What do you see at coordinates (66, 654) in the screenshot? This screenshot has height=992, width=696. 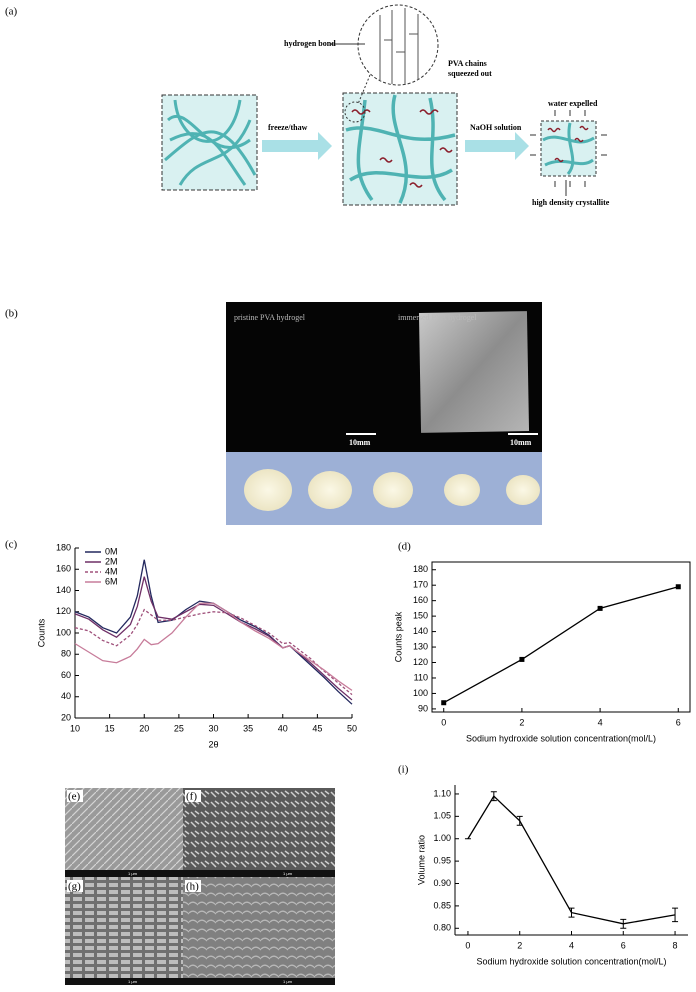 I see `y-tick-label: 80` at bounding box center [66, 654].